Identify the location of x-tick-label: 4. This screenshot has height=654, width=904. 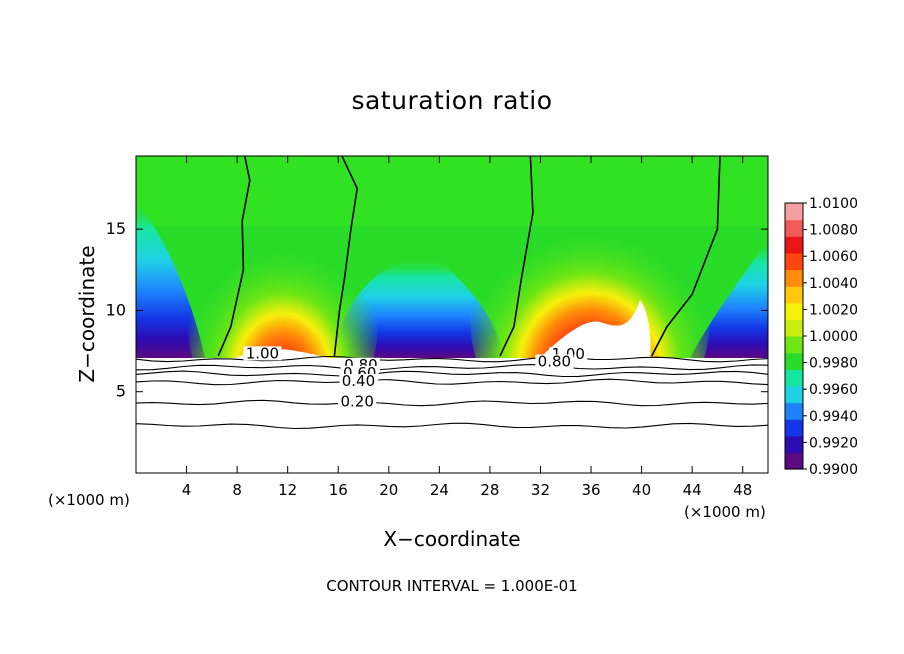
(187, 490).